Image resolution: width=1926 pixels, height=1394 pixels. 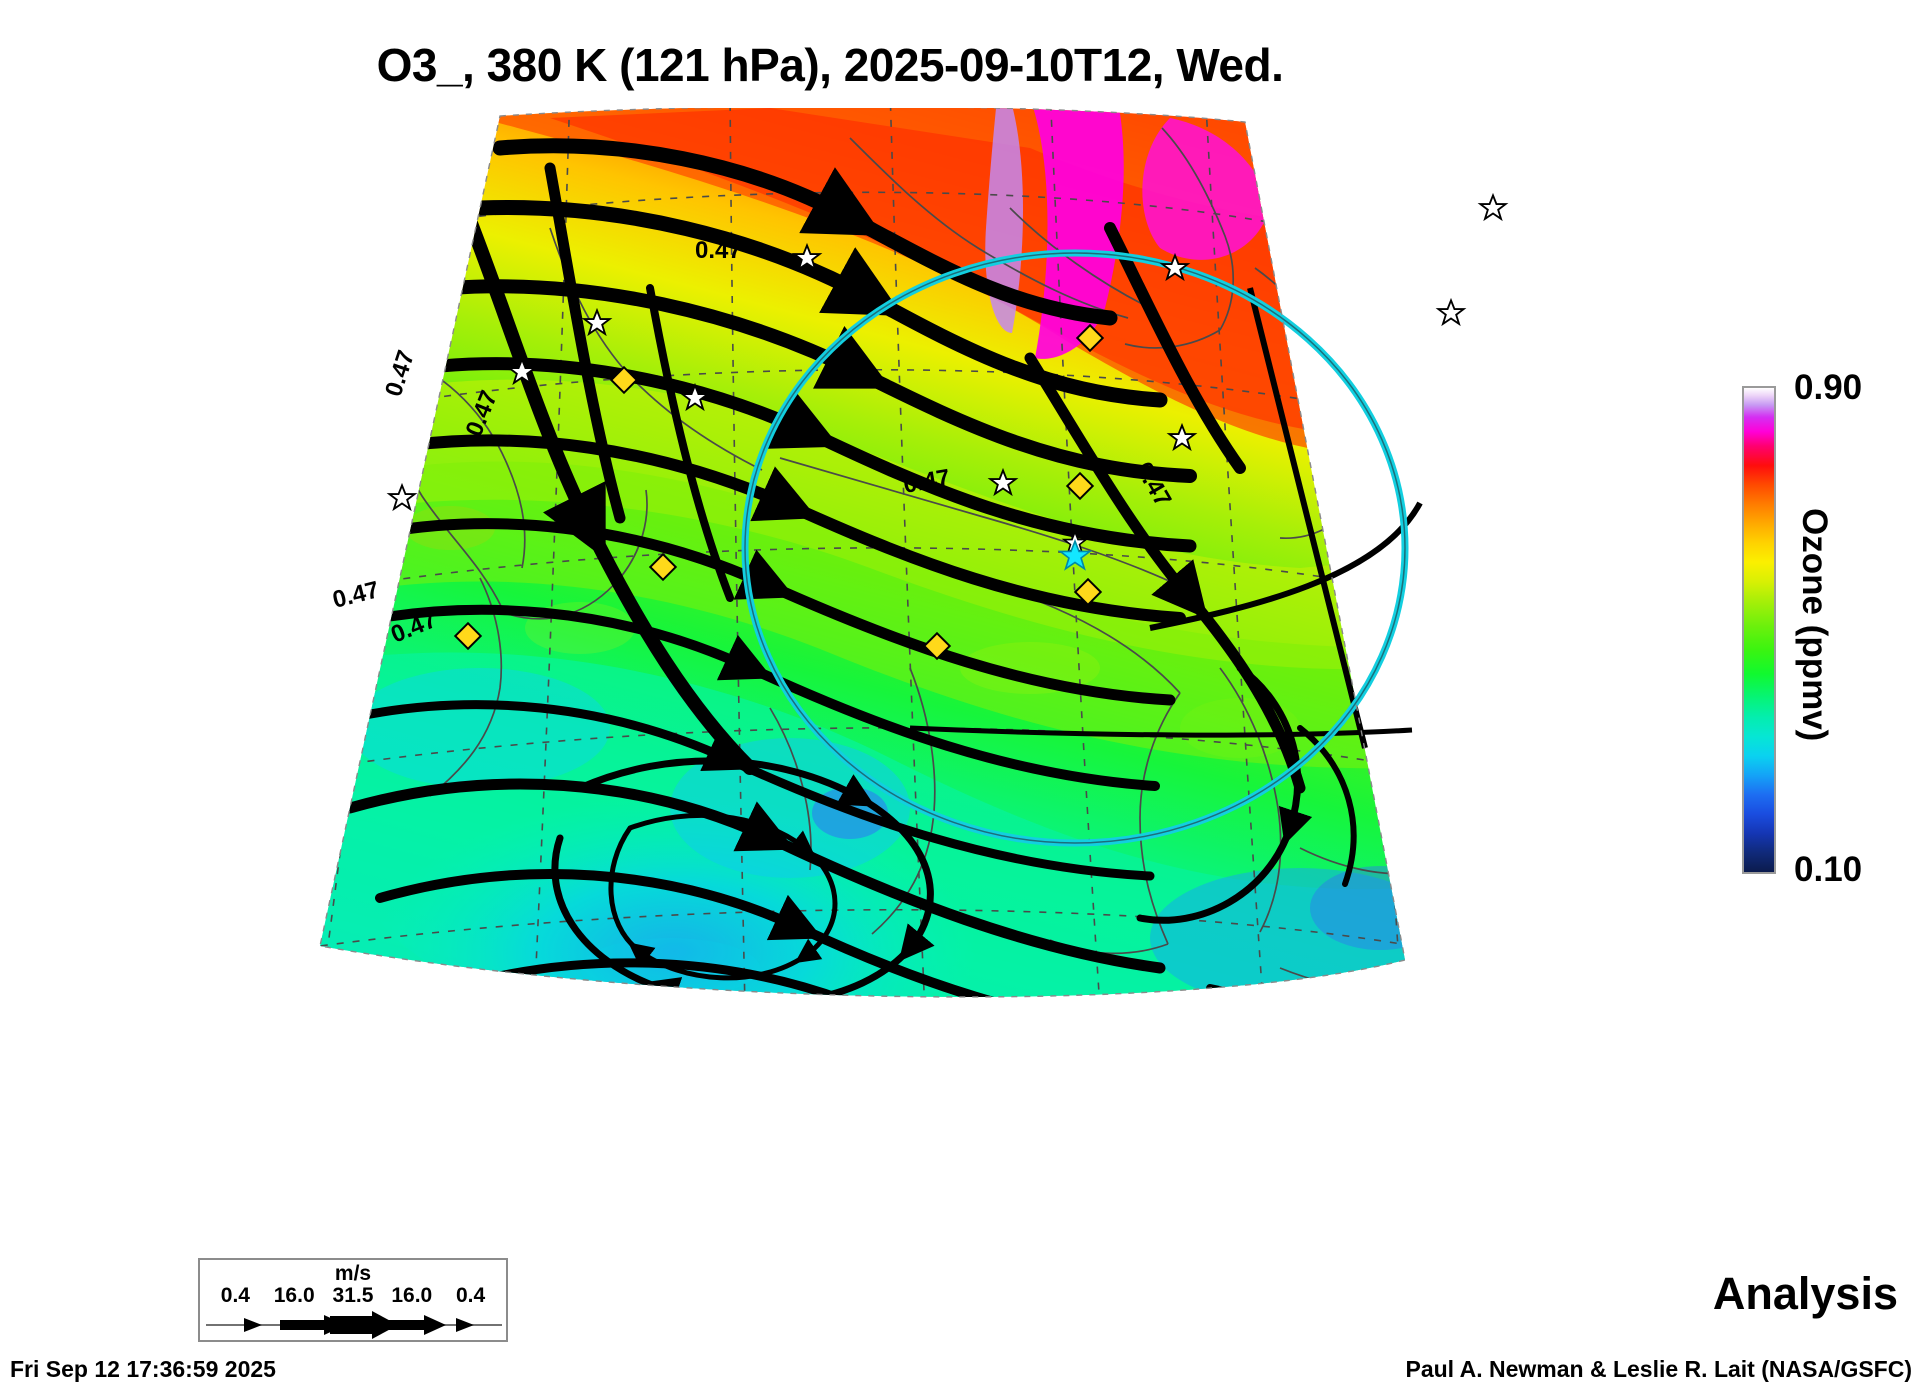 What do you see at coordinates (1805, 1293) in the screenshot?
I see `analysis-label: Analysis` at bounding box center [1805, 1293].